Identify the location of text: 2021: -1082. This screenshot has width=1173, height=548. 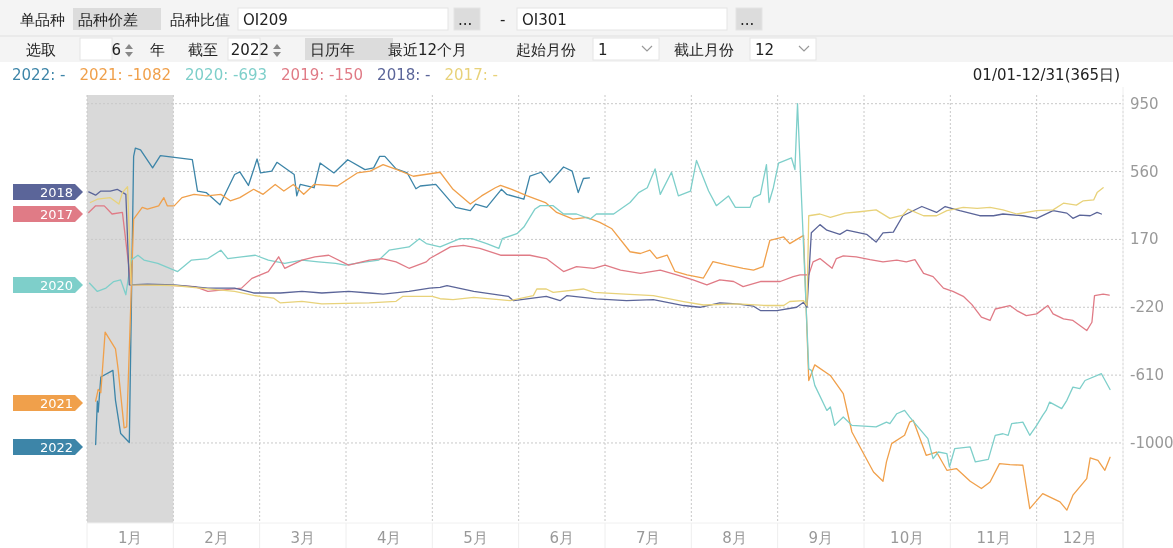
(125, 75).